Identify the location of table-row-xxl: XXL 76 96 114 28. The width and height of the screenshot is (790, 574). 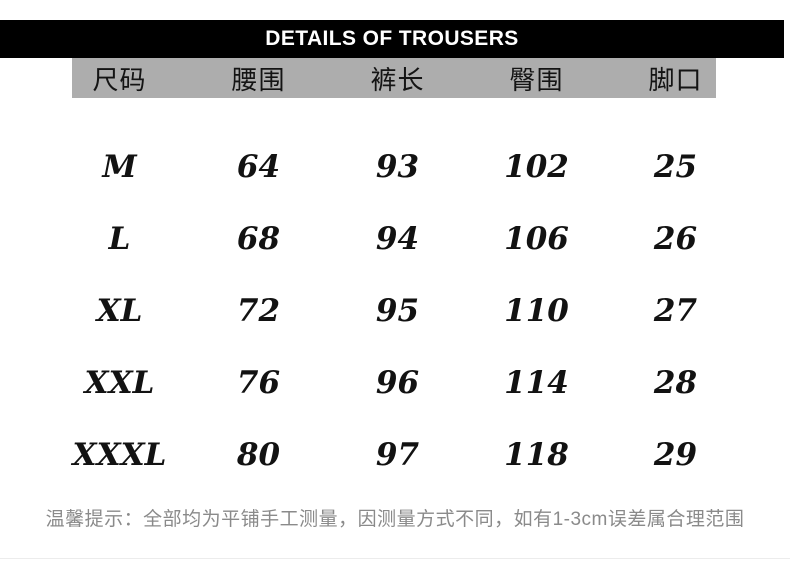
(397, 383).